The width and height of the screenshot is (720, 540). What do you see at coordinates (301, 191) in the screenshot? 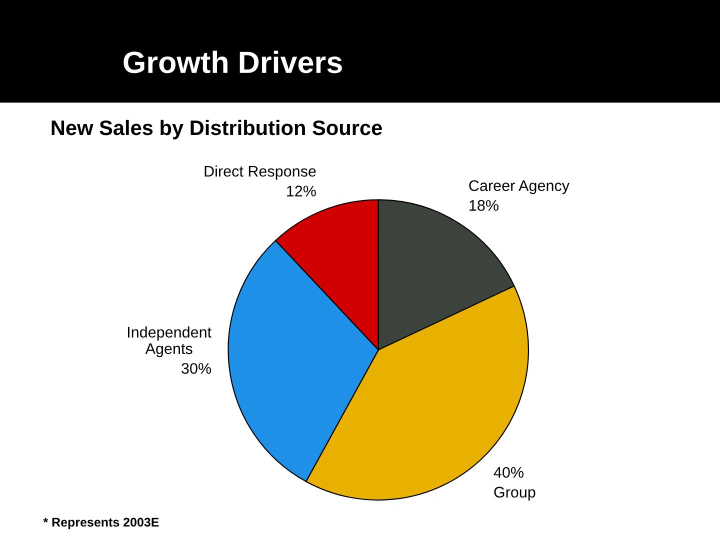
I see `data-label: 12%` at bounding box center [301, 191].